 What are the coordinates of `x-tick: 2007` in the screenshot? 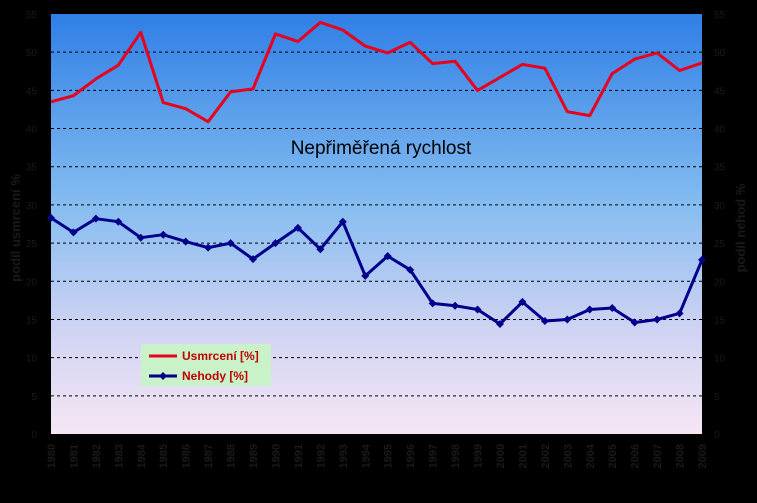 It's located at (658, 456).